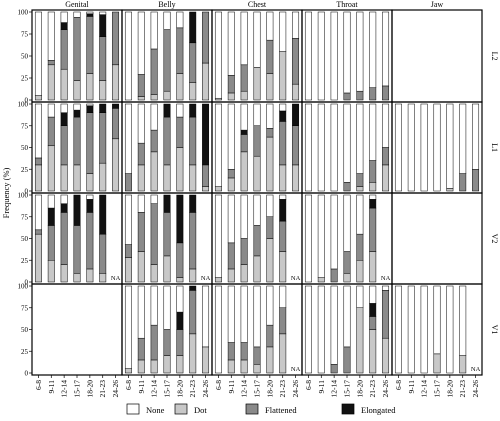 The width and height of the screenshot is (500, 421). What do you see at coordinates (23, 287) in the screenshot?
I see `y-tick-label: 100` at bounding box center [23, 287].